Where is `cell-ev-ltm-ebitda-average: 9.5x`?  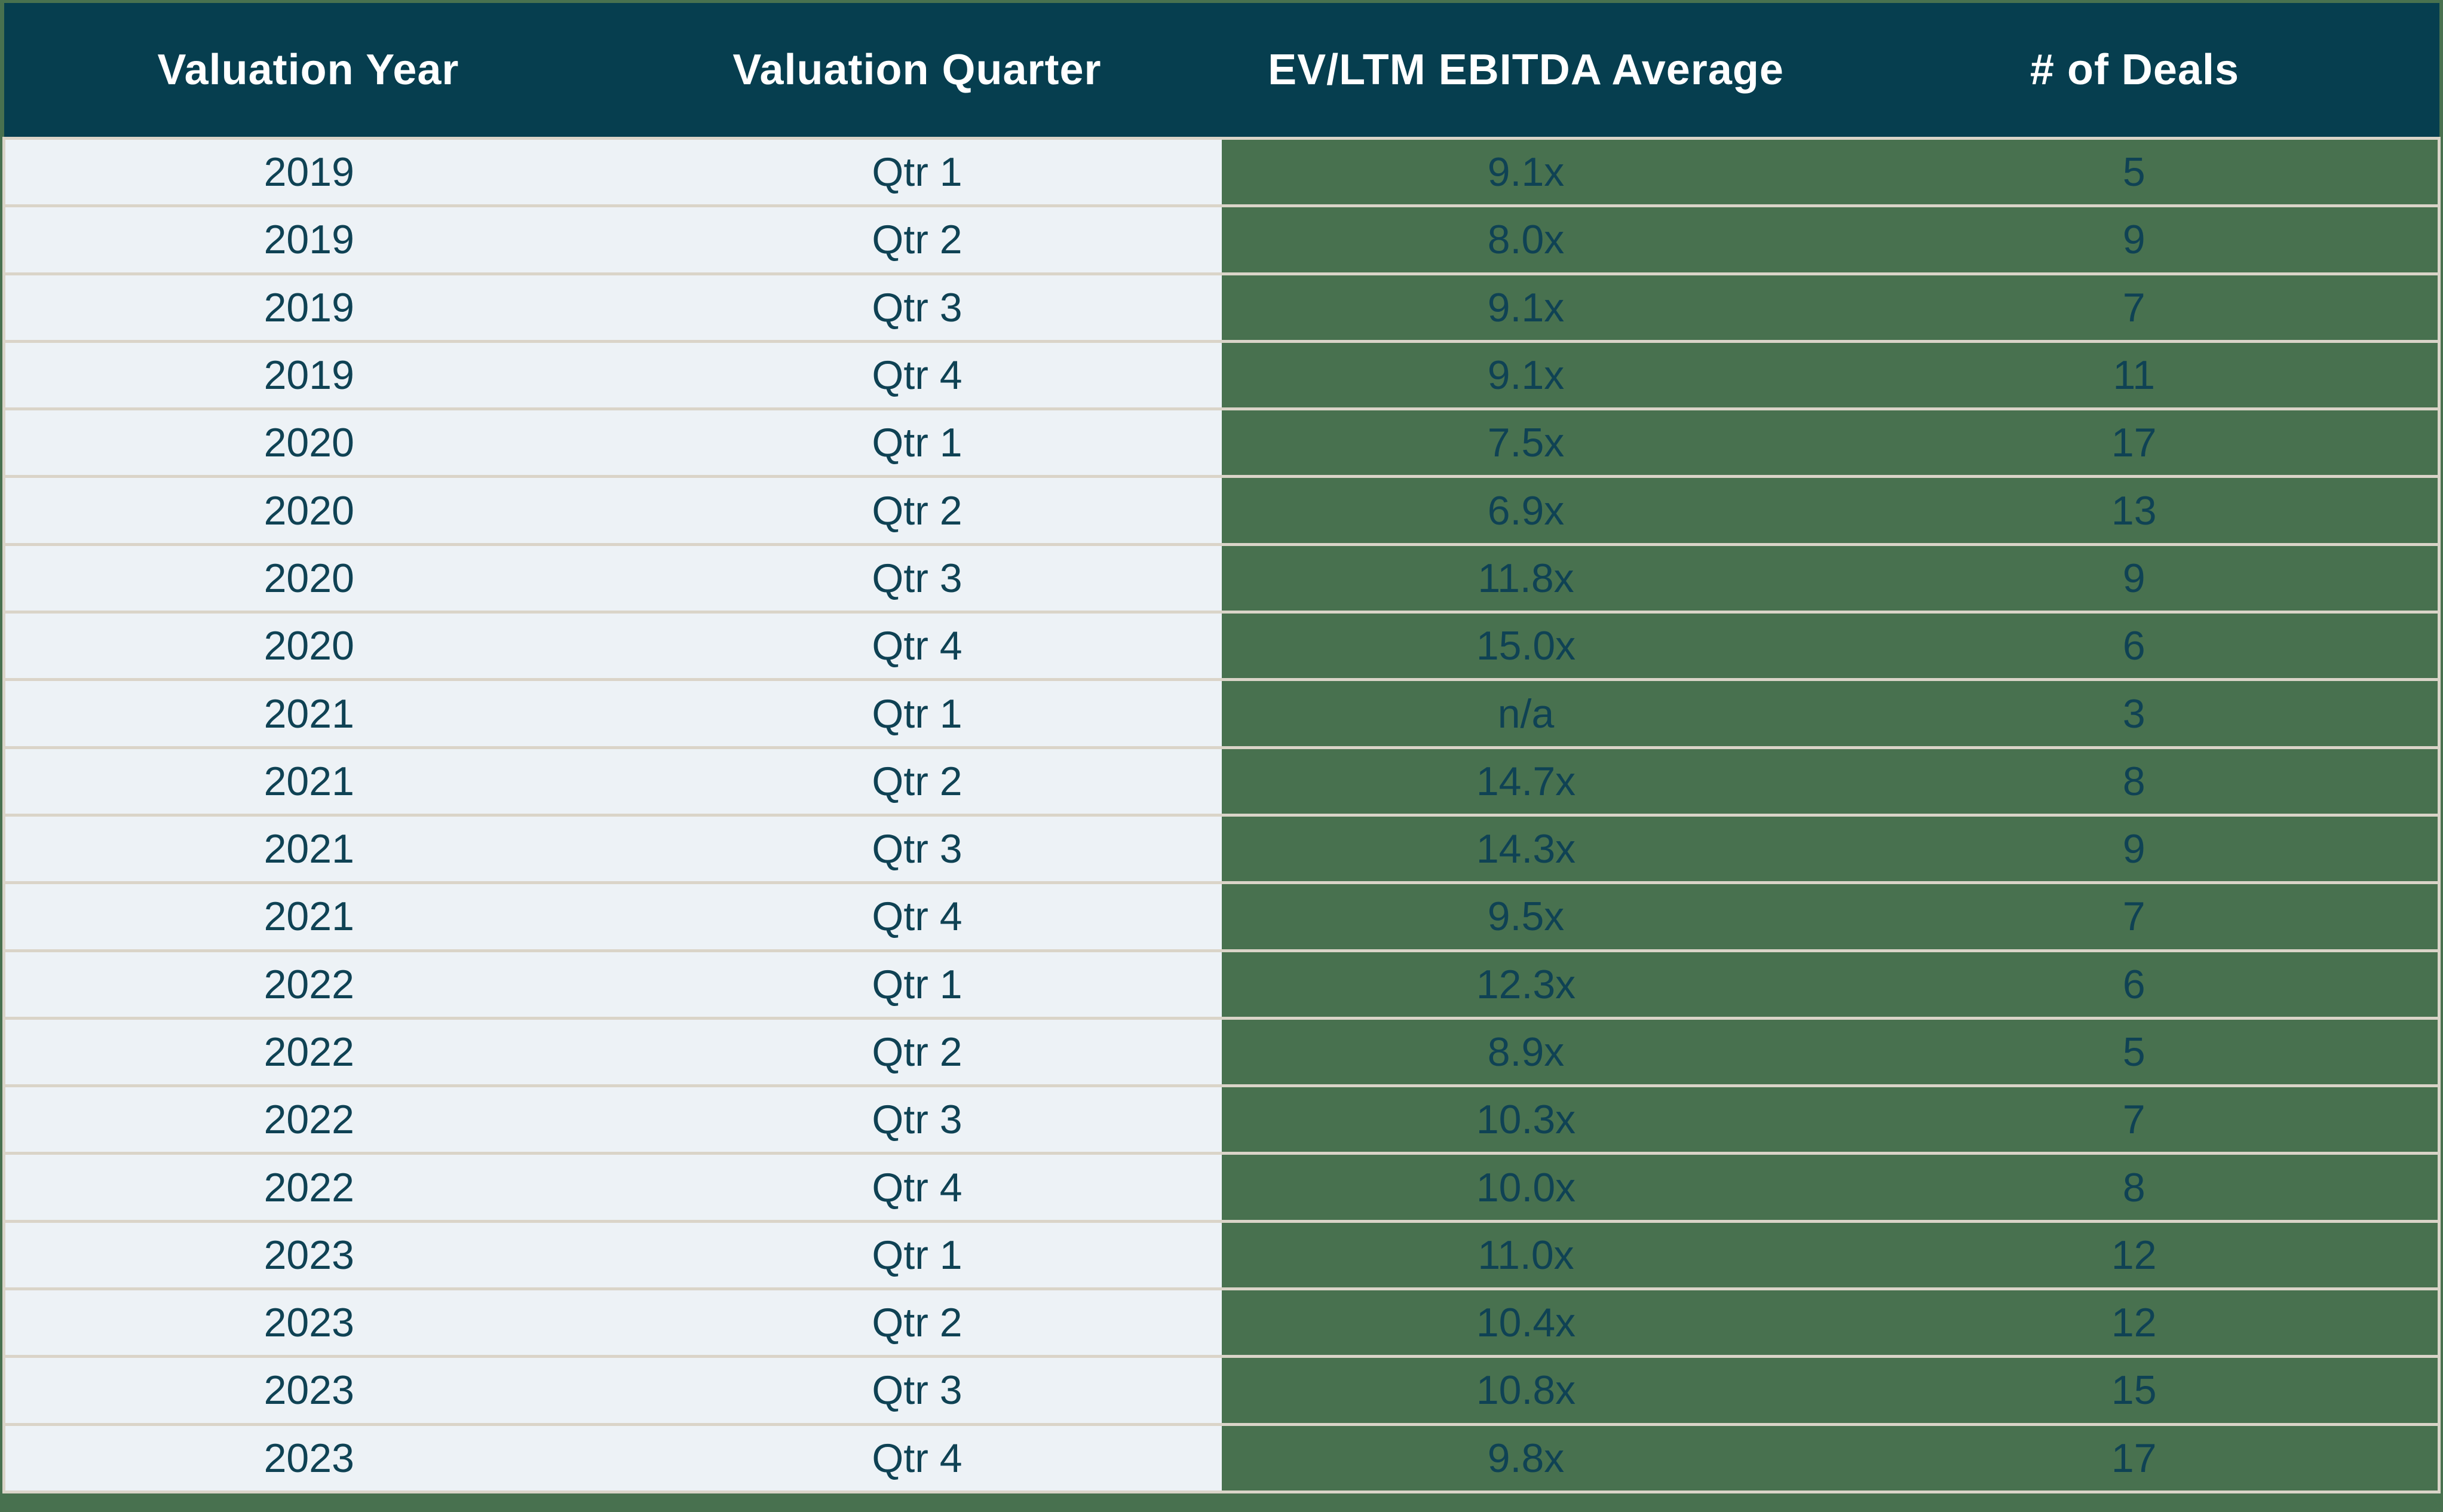 cell-ev-ltm-ebitda-average: 9.5x is located at coordinates (1526, 916).